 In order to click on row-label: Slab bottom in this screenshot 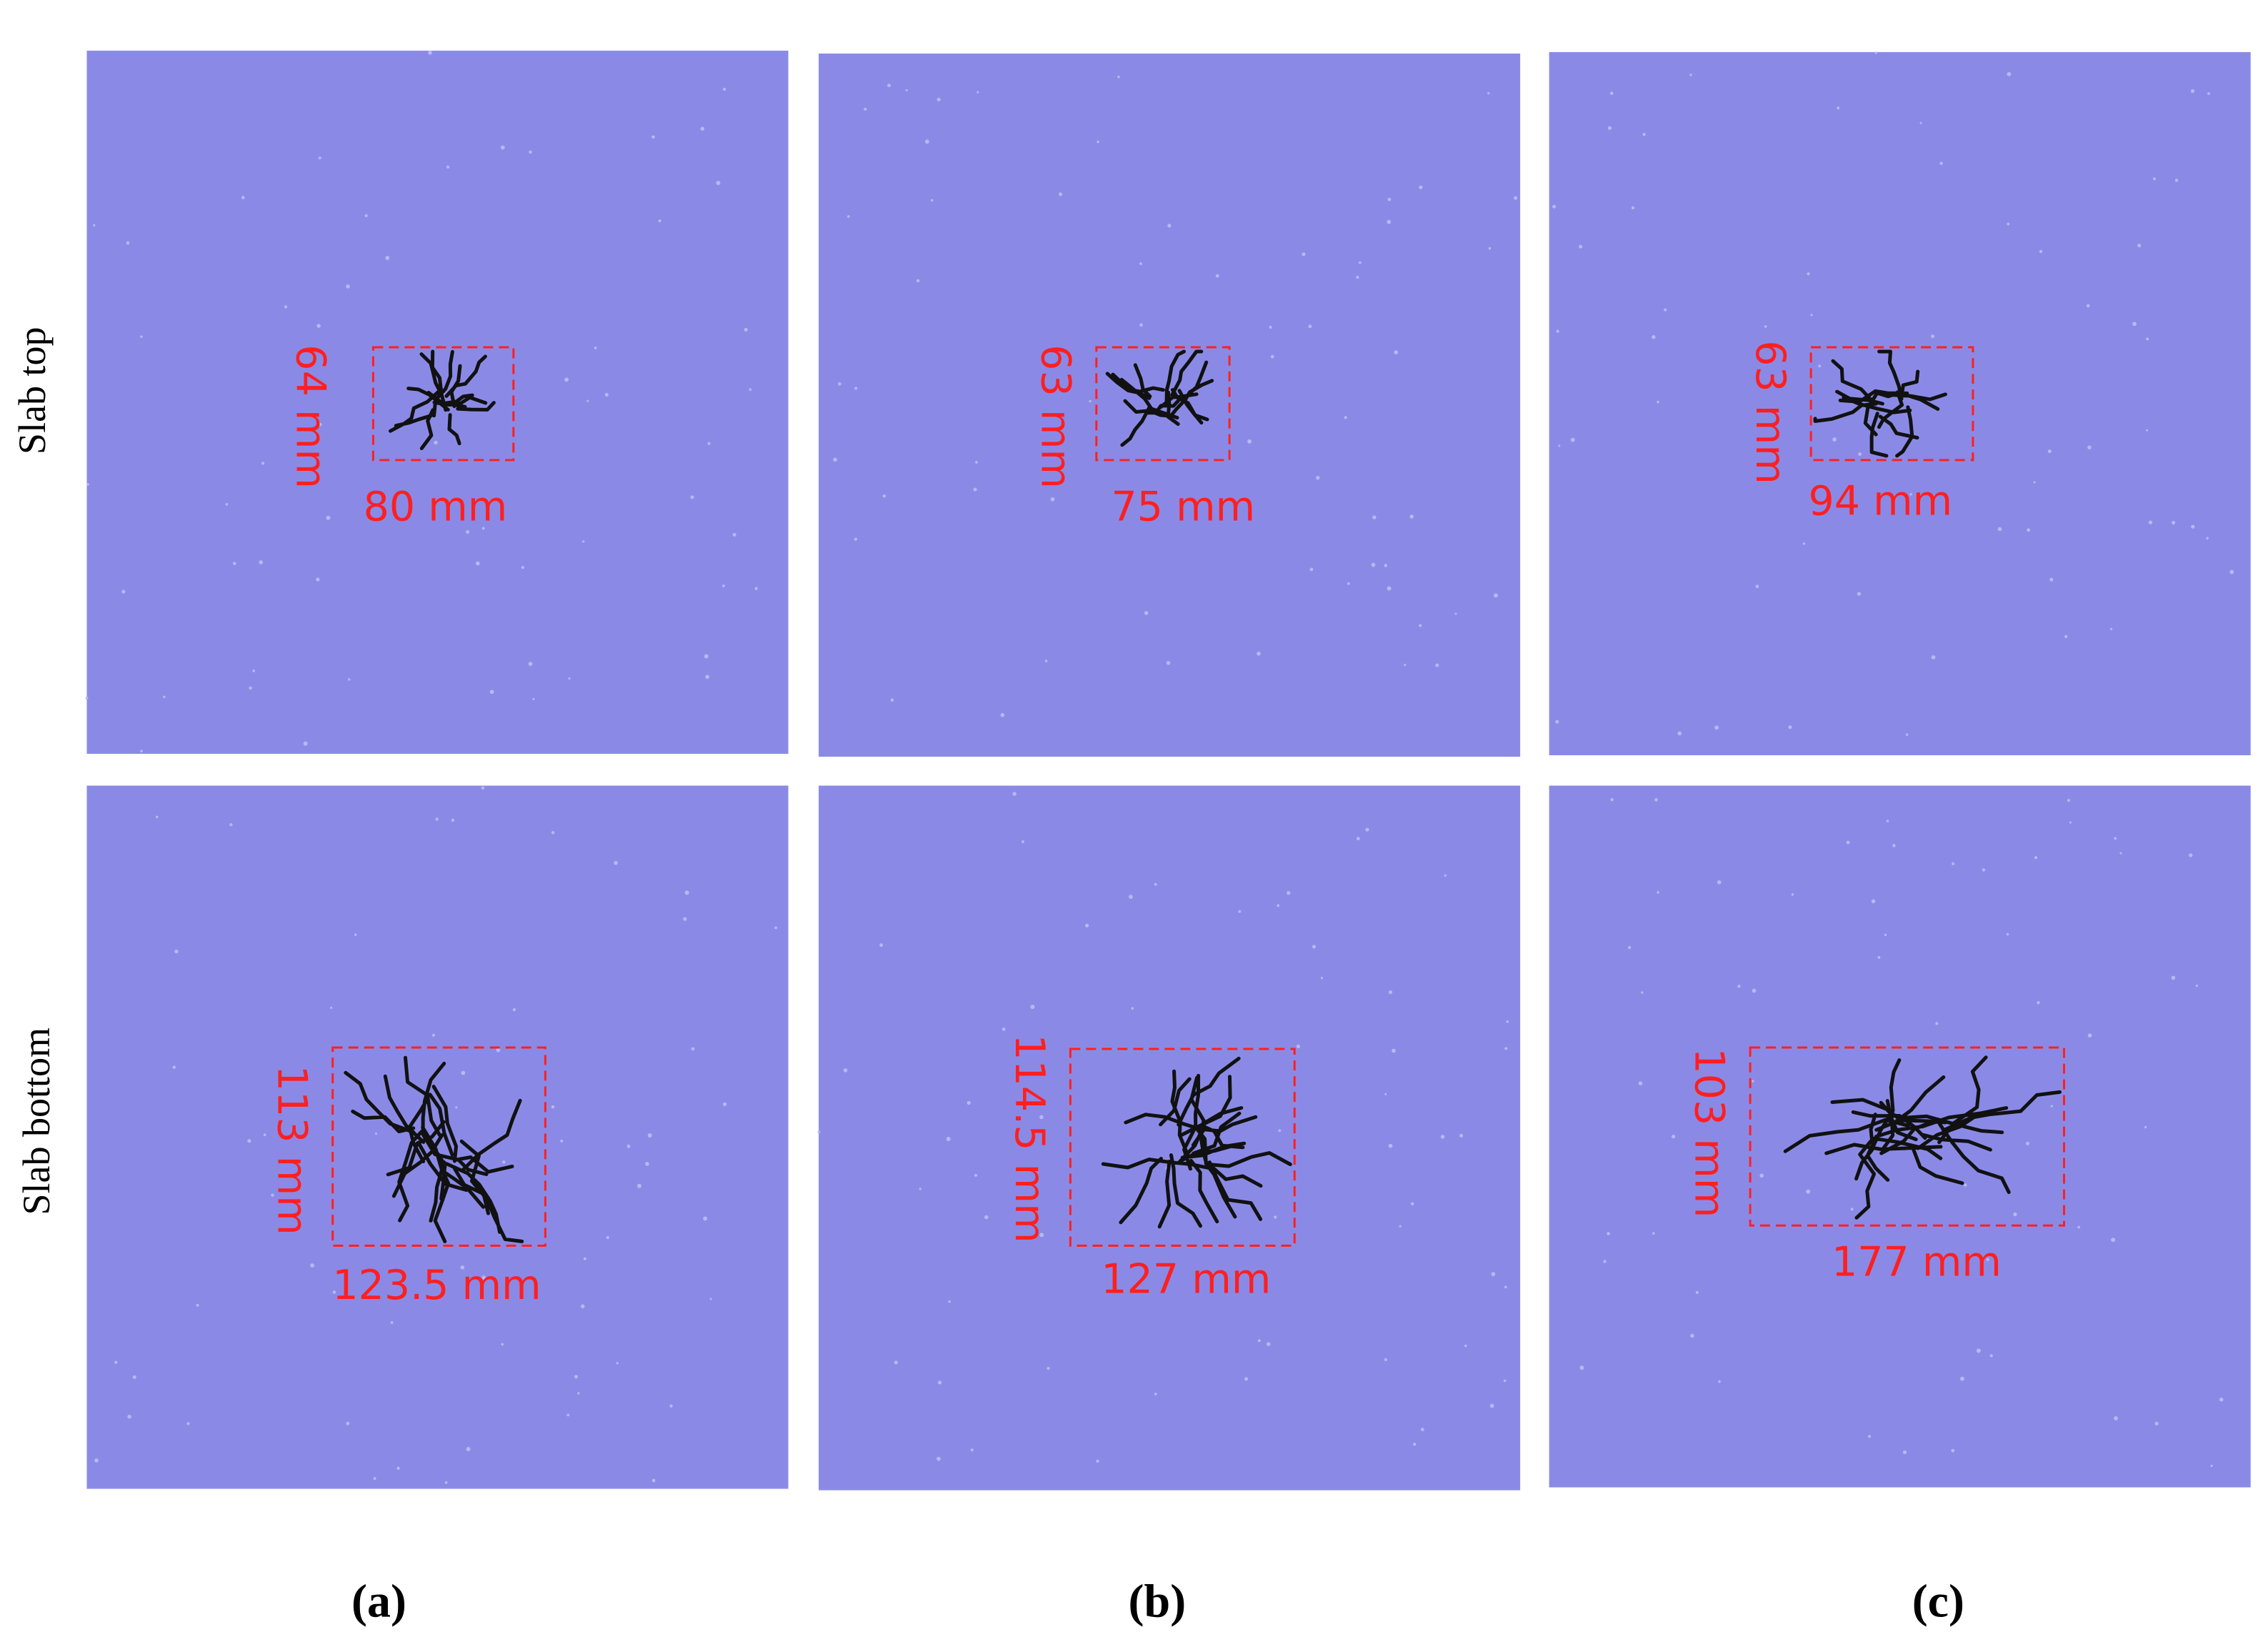, I will do `click(36, 1121)`.